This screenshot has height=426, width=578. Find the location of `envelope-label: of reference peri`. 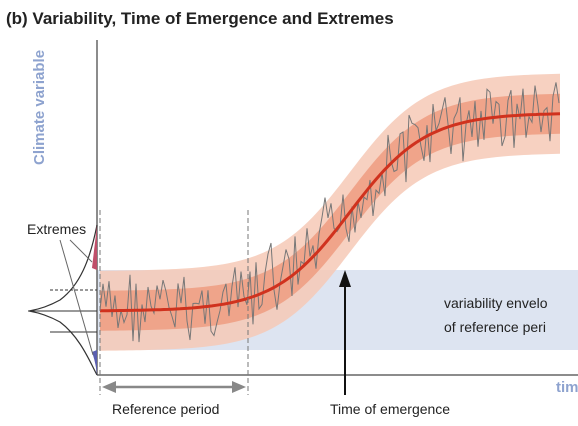

envelope-label: of reference peri is located at coordinates (495, 327).